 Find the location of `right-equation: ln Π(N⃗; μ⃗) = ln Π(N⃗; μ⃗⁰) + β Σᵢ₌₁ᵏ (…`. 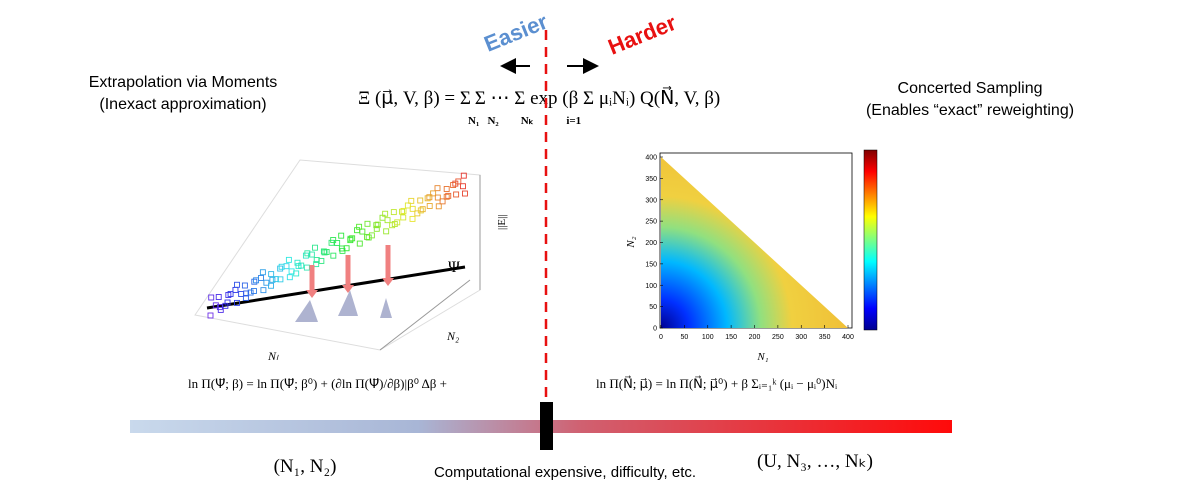

right-equation: ln Π(N⃗; μ⃗) = ln Π(N⃗; μ⃗⁰) + β Σᵢ₌₁ᵏ (… is located at coordinates (717, 383).